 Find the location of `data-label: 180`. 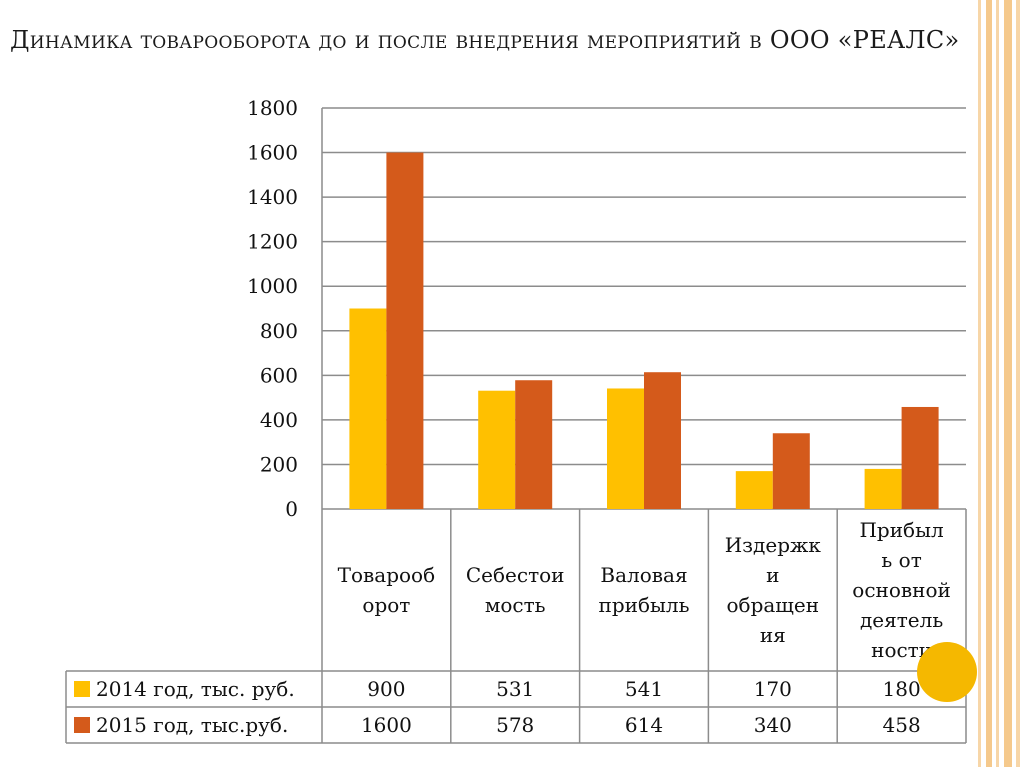

data-label: 180 is located at coordinates (902, 689).